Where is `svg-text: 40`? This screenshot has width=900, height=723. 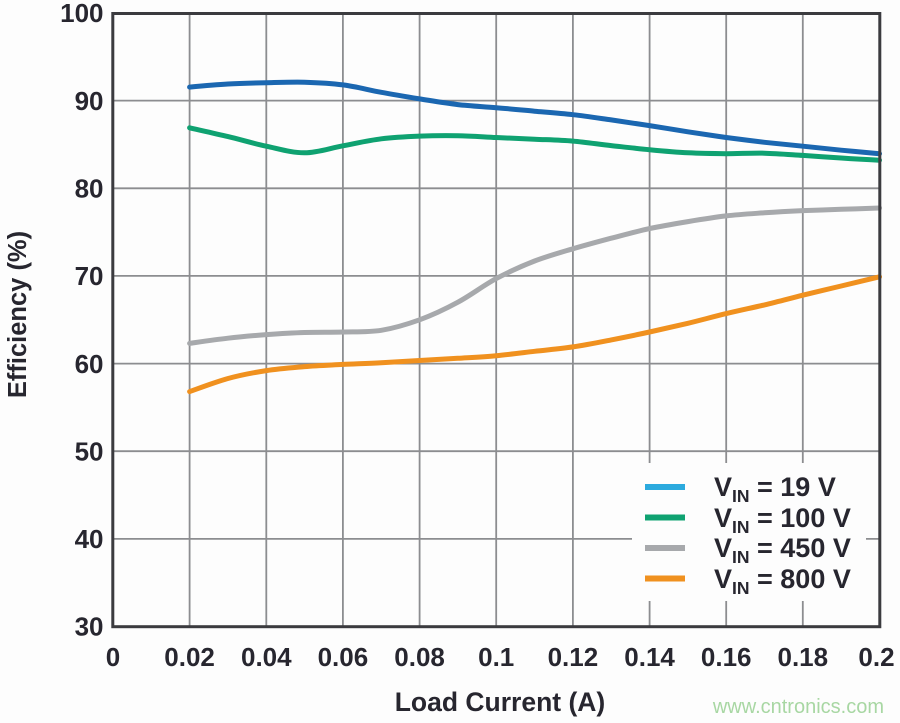 svg-text: 40 is located at coordinates (89, 539).